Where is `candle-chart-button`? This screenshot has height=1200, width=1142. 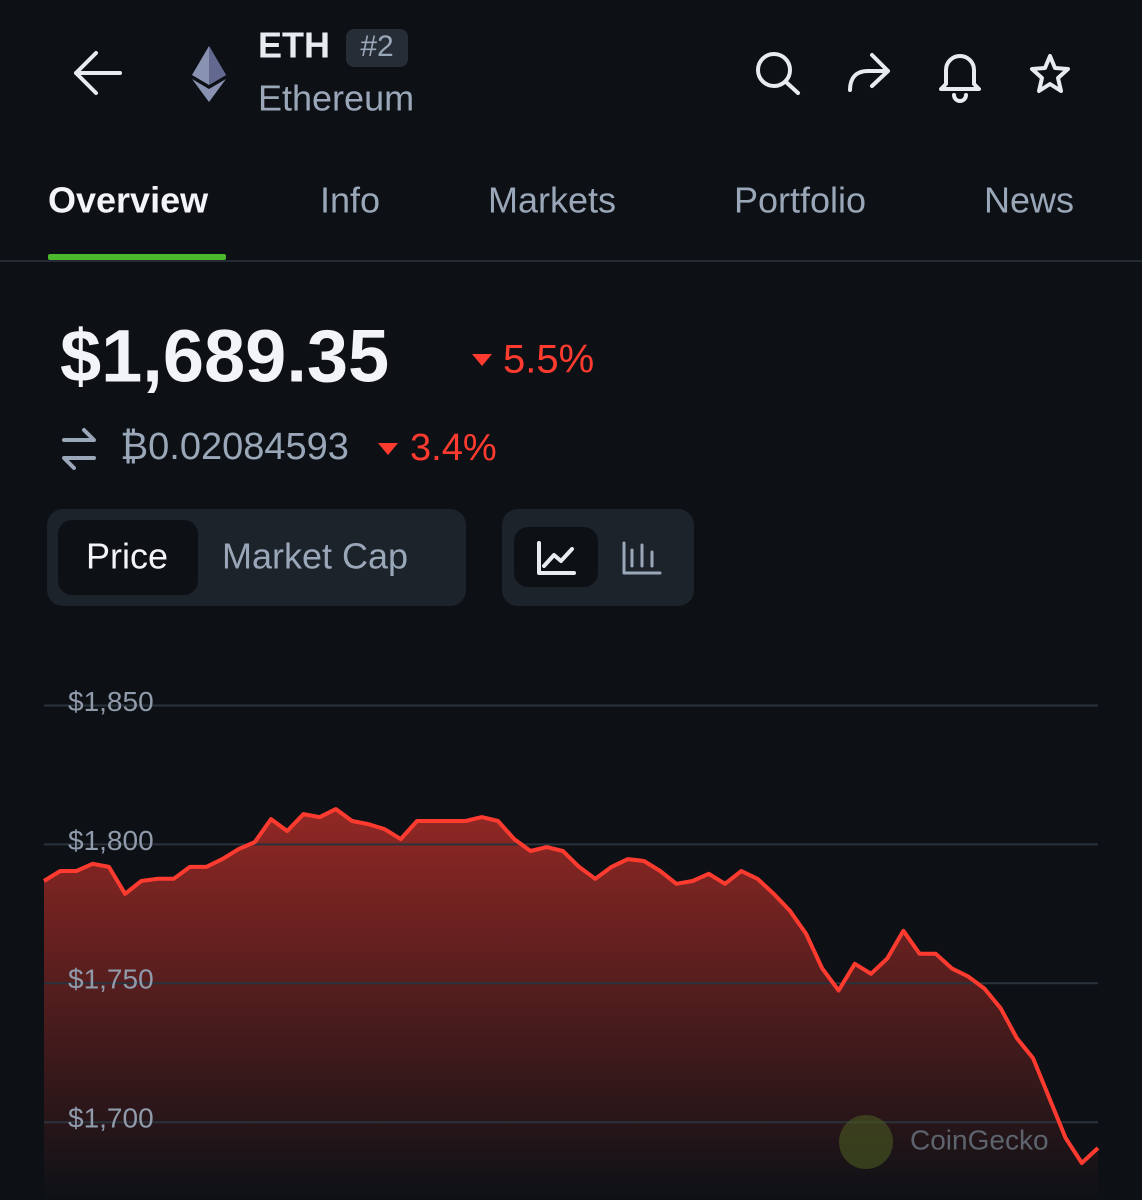 candle-chart-button is located at coordinates (642, 558).